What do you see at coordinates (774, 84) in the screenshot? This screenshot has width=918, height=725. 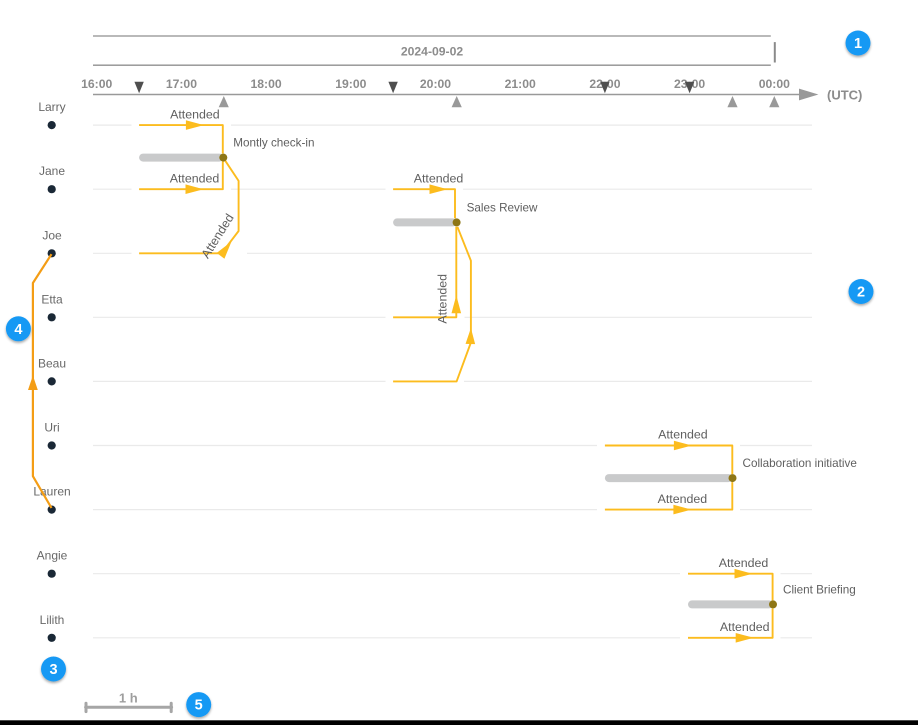 I see `svg-text: 00:00` at bounding box center [774, 84].